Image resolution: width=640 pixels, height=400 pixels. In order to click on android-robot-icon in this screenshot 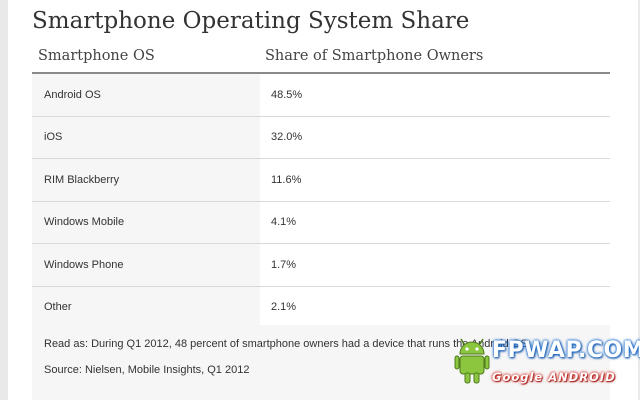, I will do `click(472, 363)`.